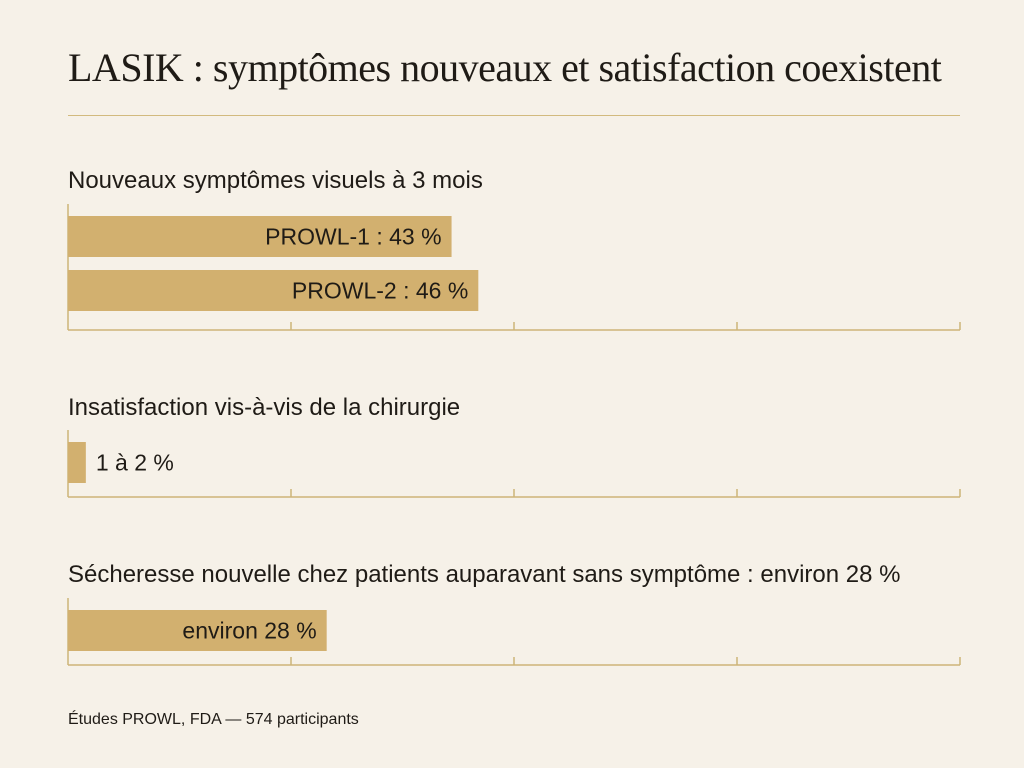 This screenshot has width=1024, height=768. What do you see at coordinates (249, 631) in the screenshot?
I see `bar-label: environ 28 %` at bounding box center [249, 631].